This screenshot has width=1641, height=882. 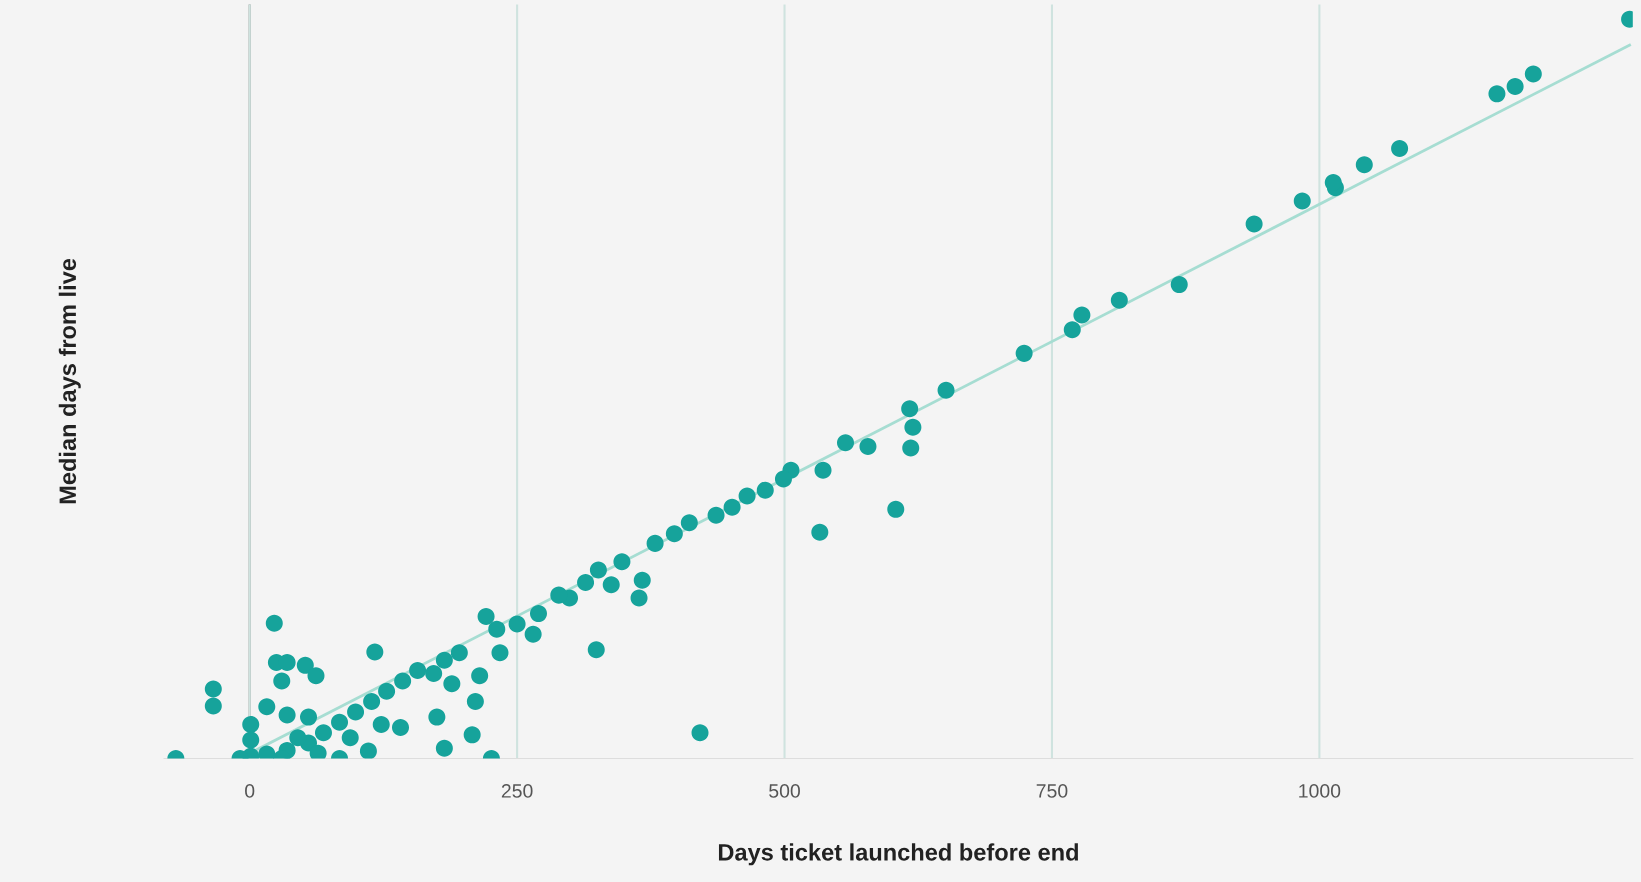 I want to click on x-axis-title: Days ticket launched before end, so click(x=898, y=854).